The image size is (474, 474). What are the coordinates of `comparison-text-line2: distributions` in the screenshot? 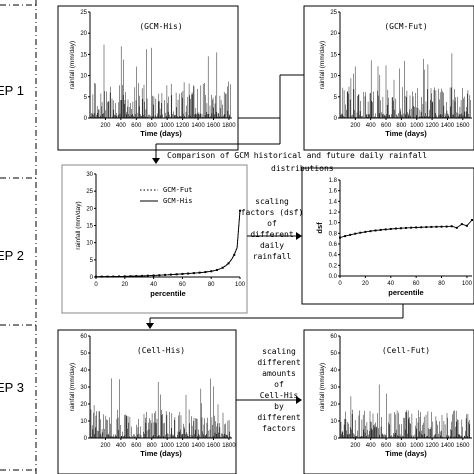 It's located at (302, 168).